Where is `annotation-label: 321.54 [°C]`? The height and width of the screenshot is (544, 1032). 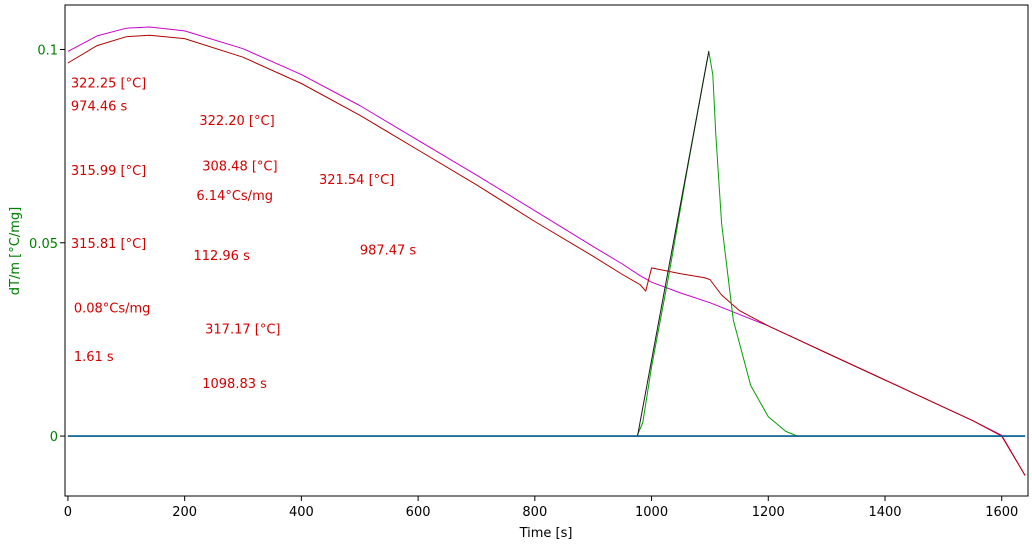
annotation-label: 321.54 [°C] is located at coordinates (356, 180).